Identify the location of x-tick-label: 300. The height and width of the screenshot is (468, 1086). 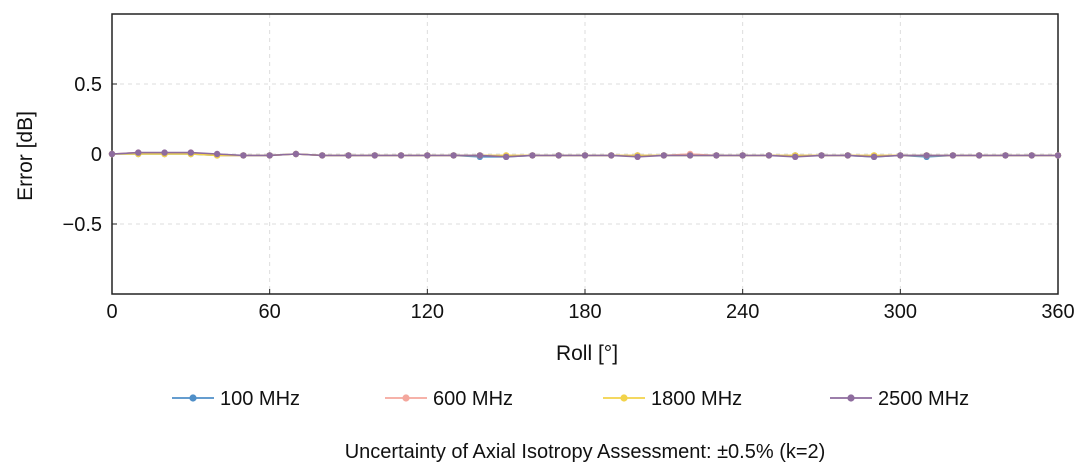
(900, 312).